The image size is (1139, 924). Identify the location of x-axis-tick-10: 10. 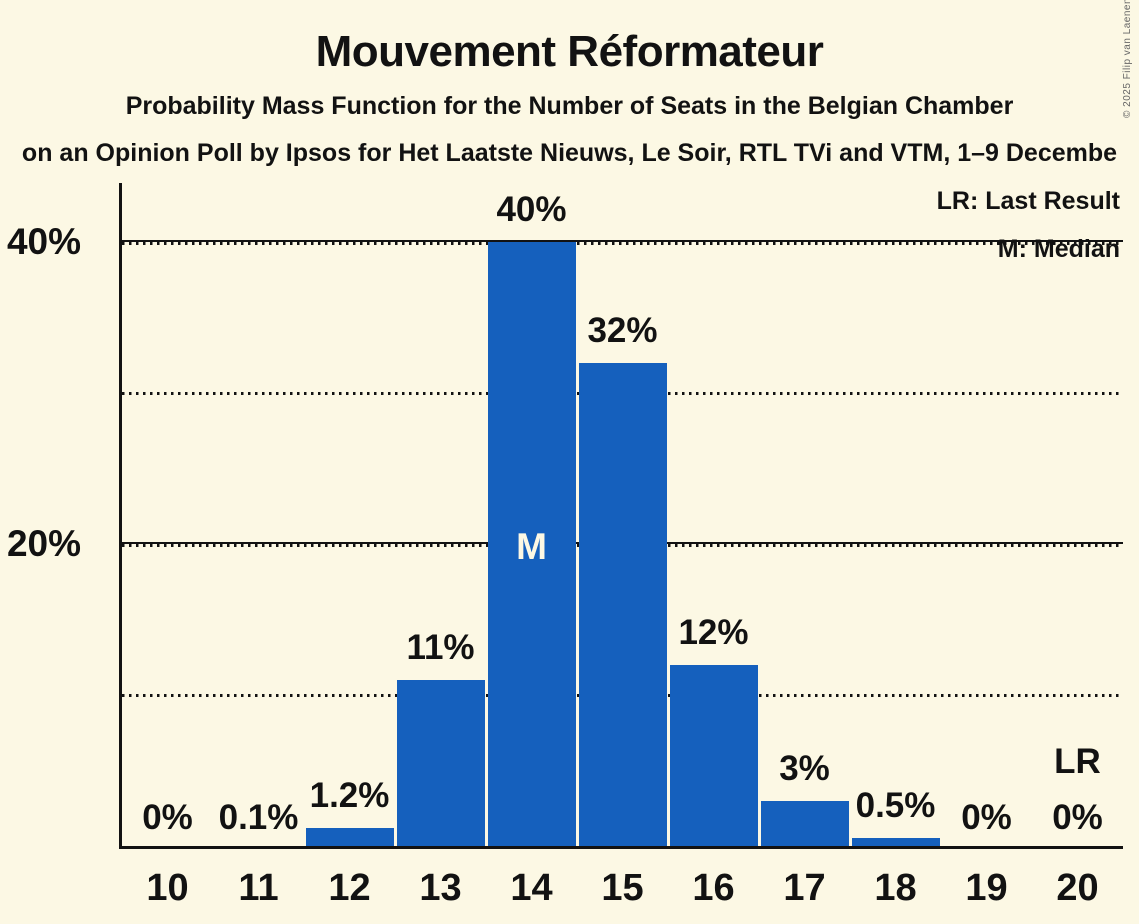
(167, 888).